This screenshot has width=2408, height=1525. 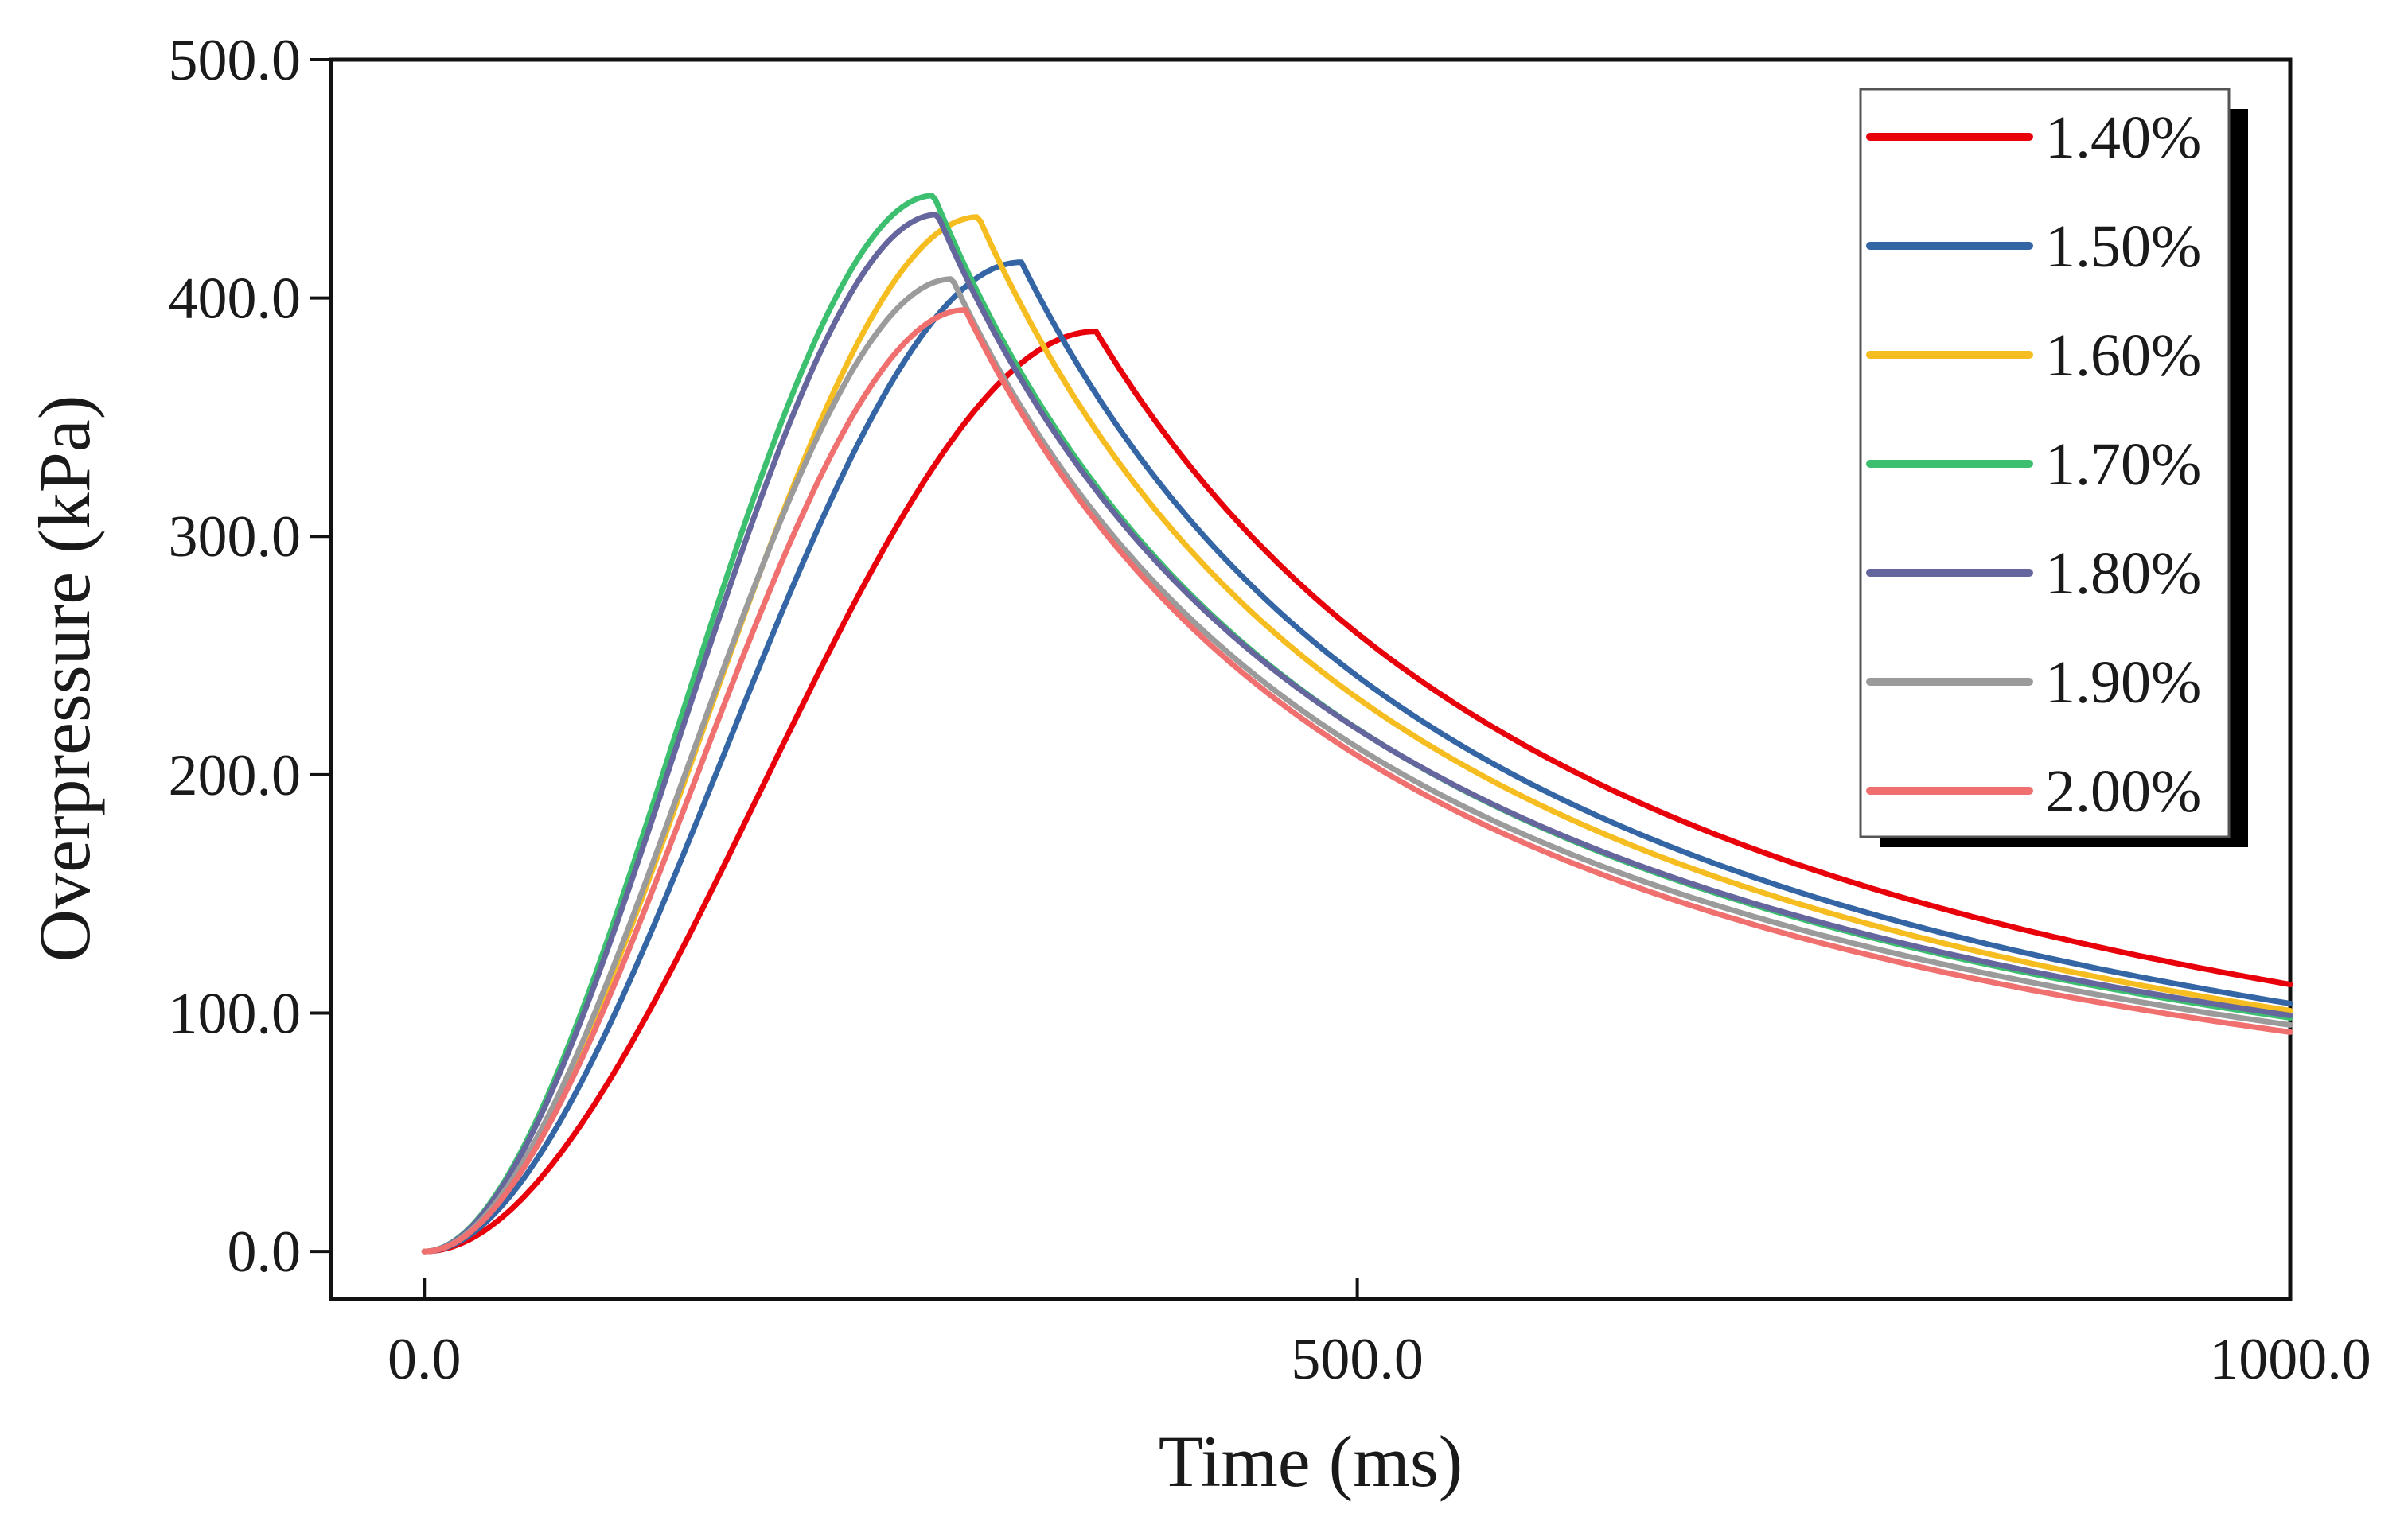 What do you see at coordinates (2123, 573) in the screenshot?
I see `legend-label: 1.80%` at bounding box center [2123, 573].